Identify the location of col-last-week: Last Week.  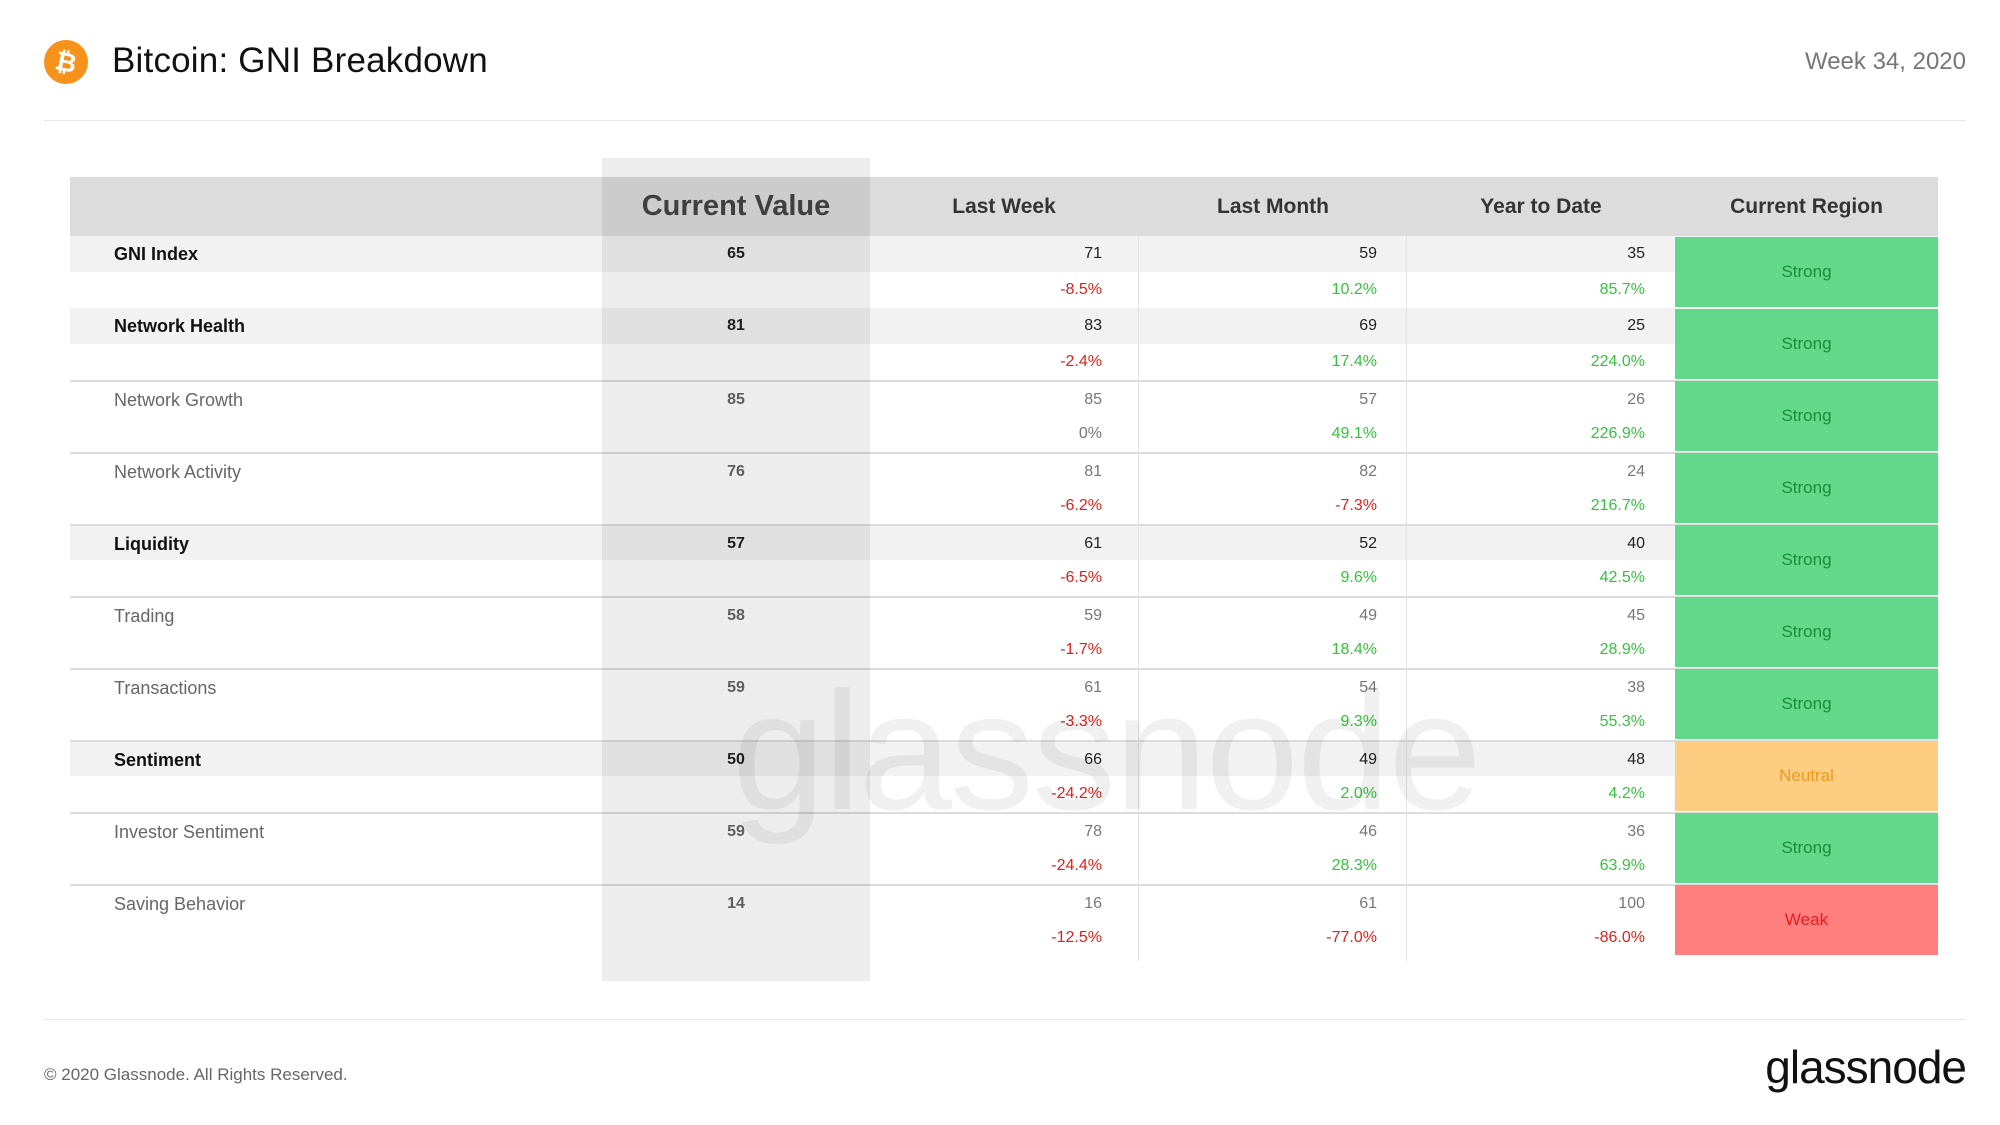
(1004, 206).